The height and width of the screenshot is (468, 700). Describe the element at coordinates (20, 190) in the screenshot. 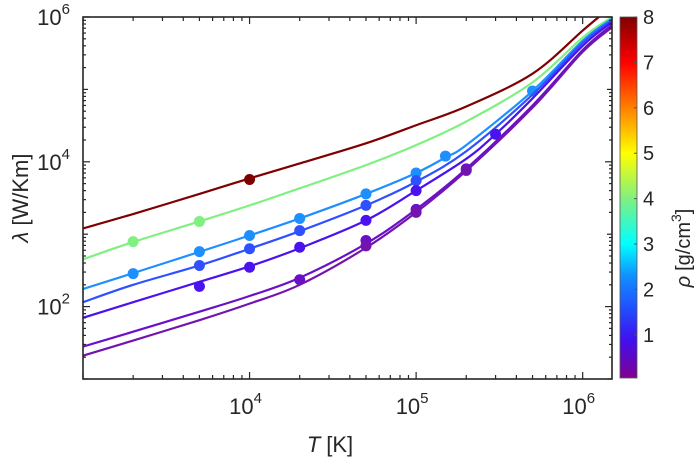

I see `y-axis-unit: [W/Km]` at that location.